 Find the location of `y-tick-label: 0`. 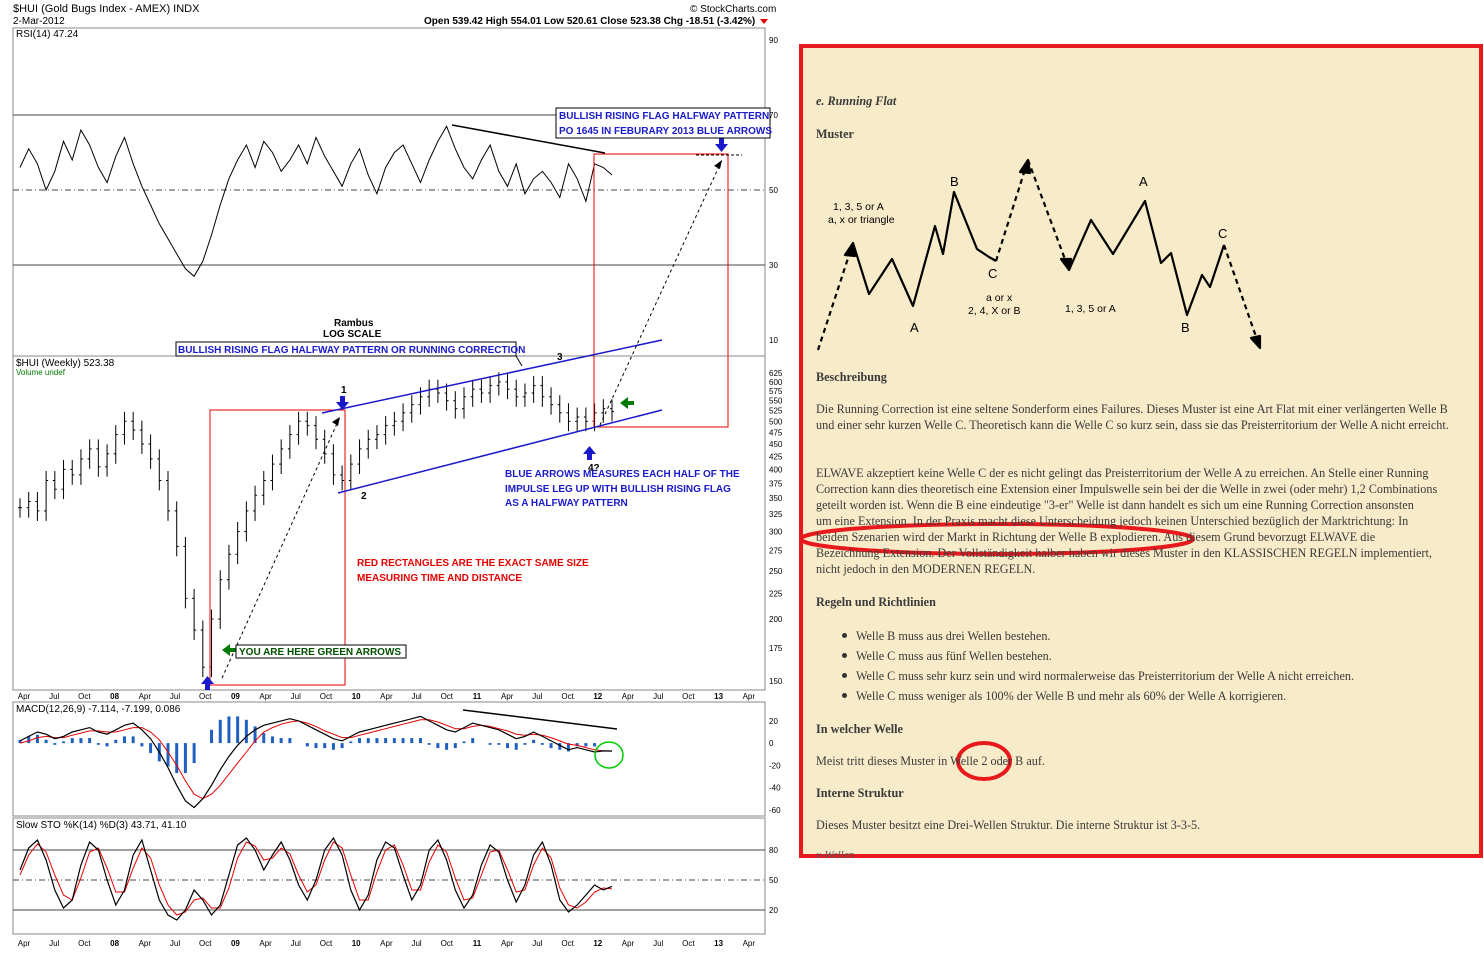

y-tick-label: 0 is located at coordinates (771, 743).